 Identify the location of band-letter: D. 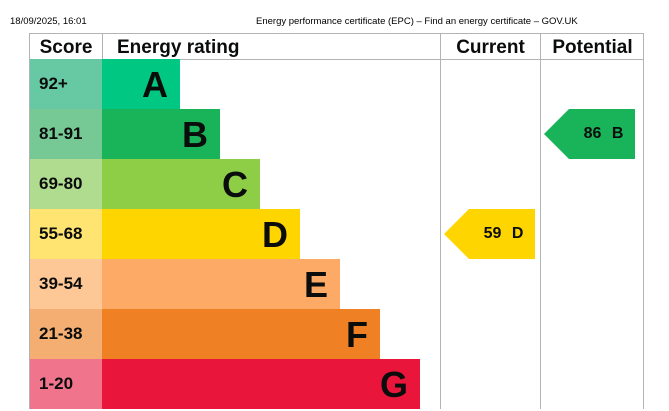
(275, 234).